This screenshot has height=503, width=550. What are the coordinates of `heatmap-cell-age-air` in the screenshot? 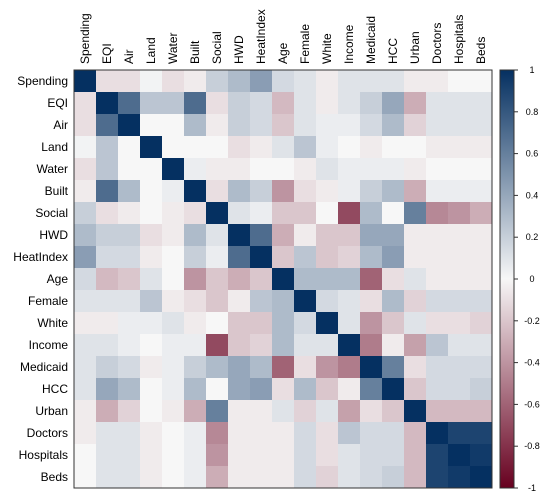 It's located at (129, 279).